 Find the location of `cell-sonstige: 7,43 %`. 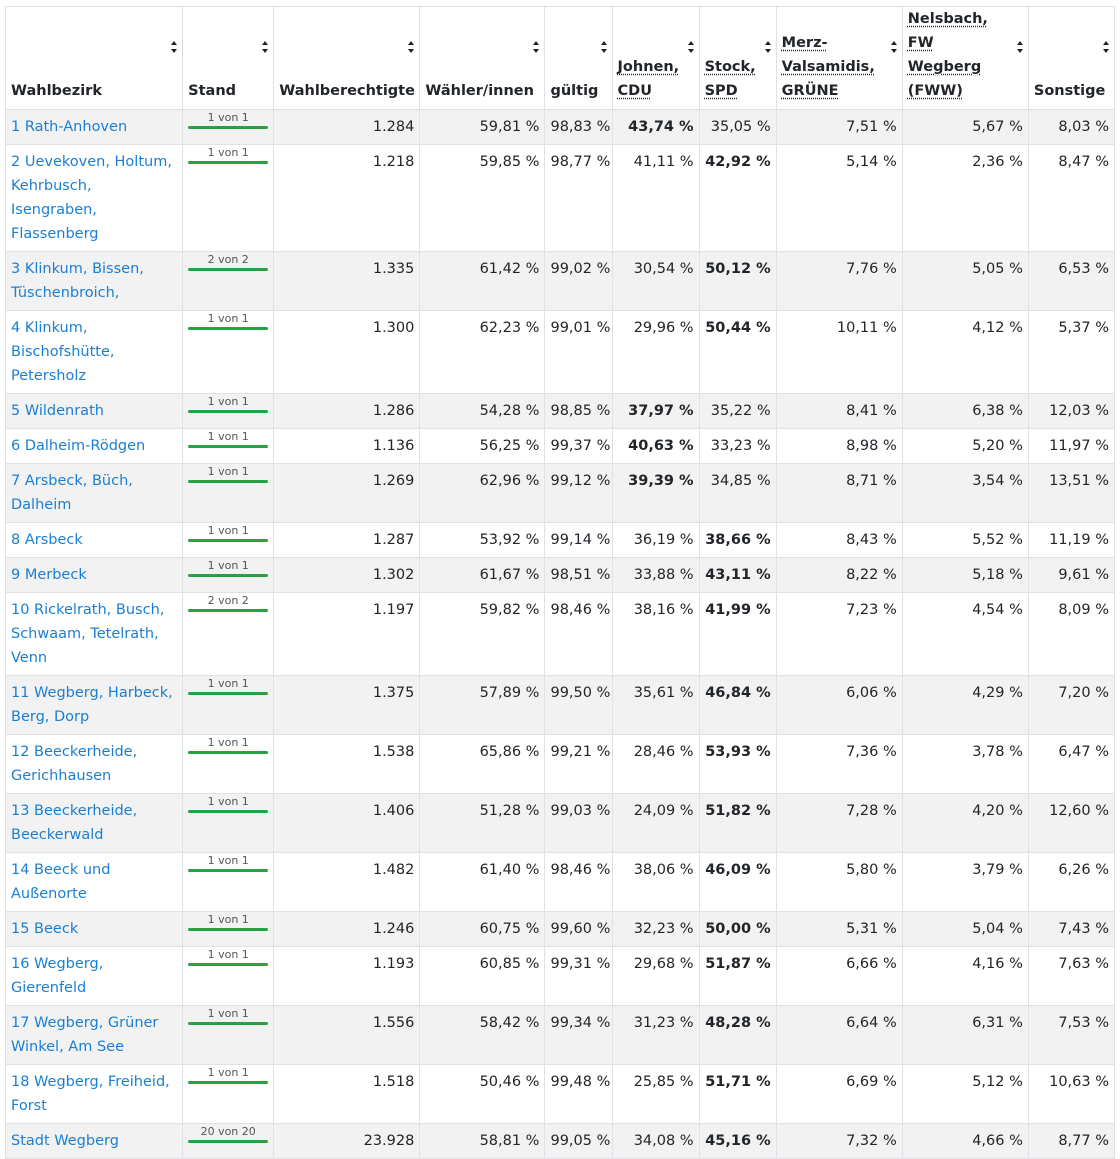

cell-sonstige: 7,43 % is located at coordinates (1071, 929).